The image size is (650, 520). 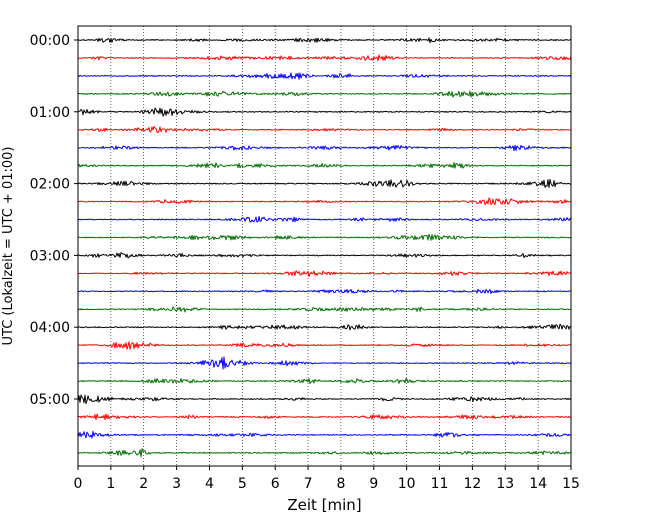 What do you see at coordinates (327, 479) in the screenshot?
I see `x-axis-ticks: 0 1 2 3 4 5 6 7 8 9 10 11 12 13 14 15` at bounding box center [327, 479].